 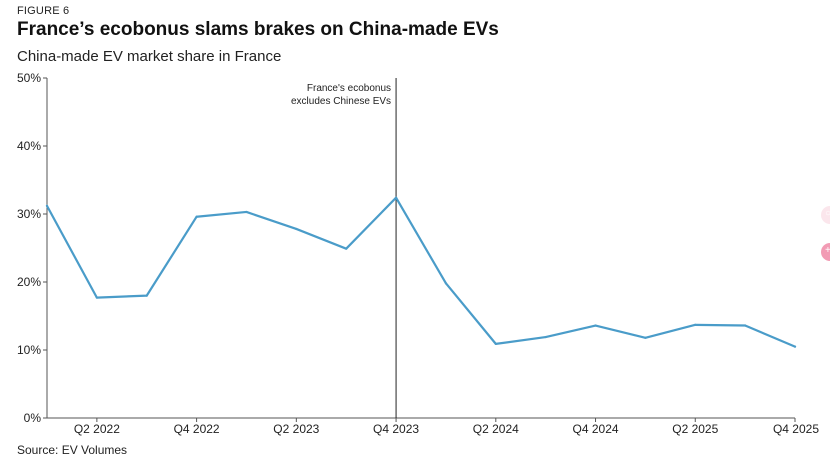 I want to click on y-tick-label: 40%, so click(x=29, y=146).